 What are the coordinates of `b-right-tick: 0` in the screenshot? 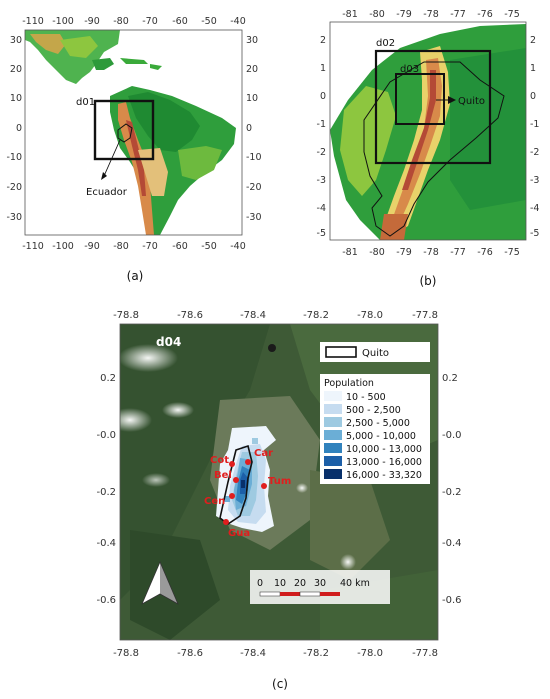 It's located at (533, 96).